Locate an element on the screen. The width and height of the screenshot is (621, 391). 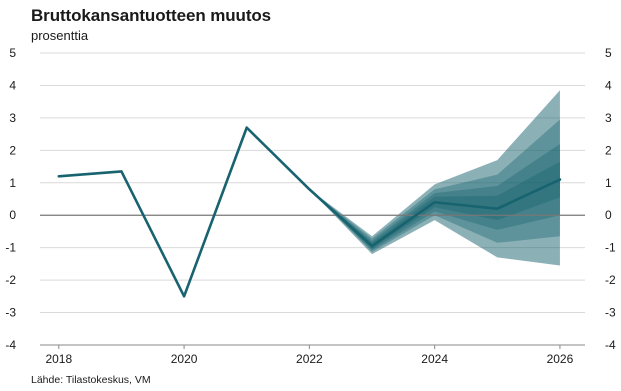
y-tick-left-3: 3 is located at coordinates (12, 118).